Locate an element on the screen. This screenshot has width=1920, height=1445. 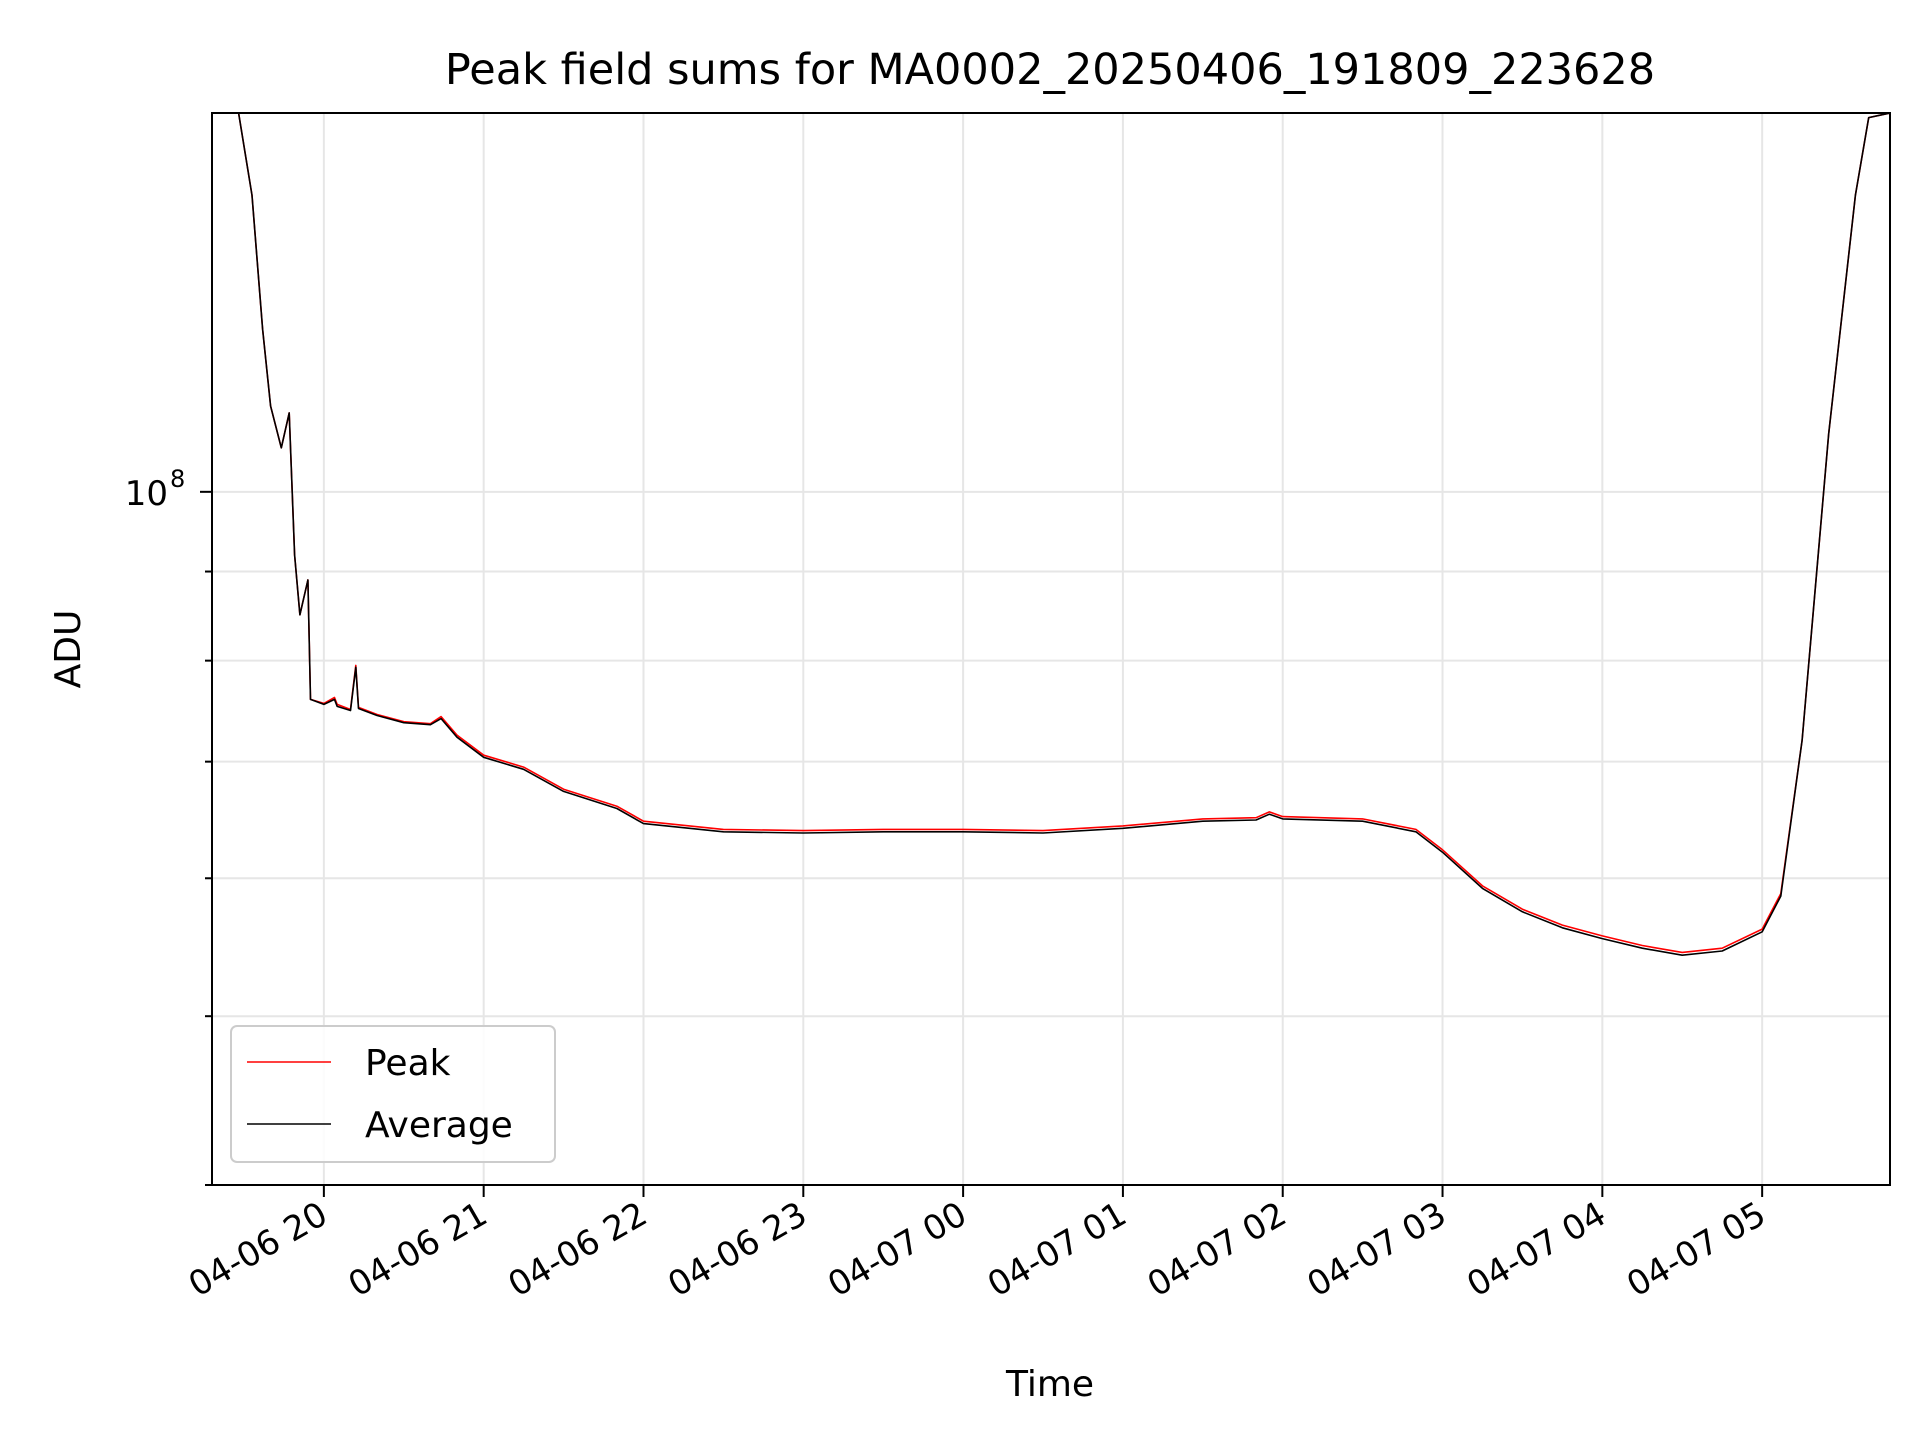
y-tick-label-base: 10 is located at coordinates (146, 494).